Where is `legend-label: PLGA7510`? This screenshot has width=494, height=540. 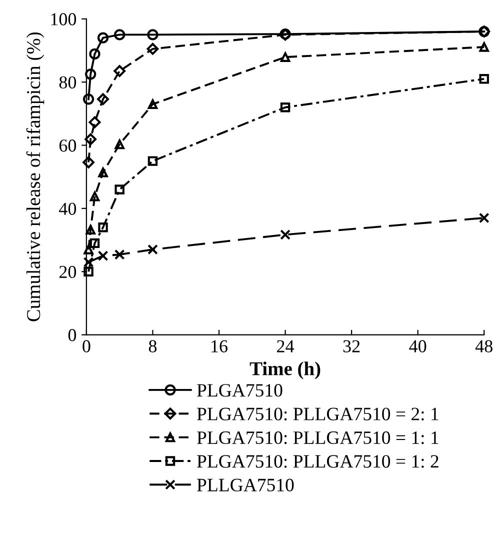
legend-label: PLGA7510 is located at coordinates (239, 390).